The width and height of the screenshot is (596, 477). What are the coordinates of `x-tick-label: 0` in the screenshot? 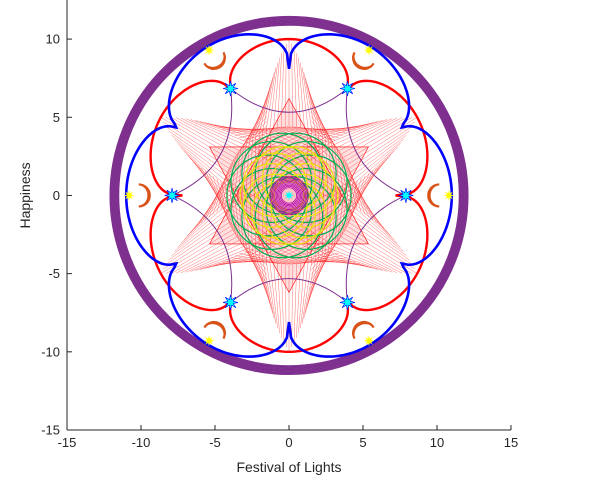 It's located at (288, 442).